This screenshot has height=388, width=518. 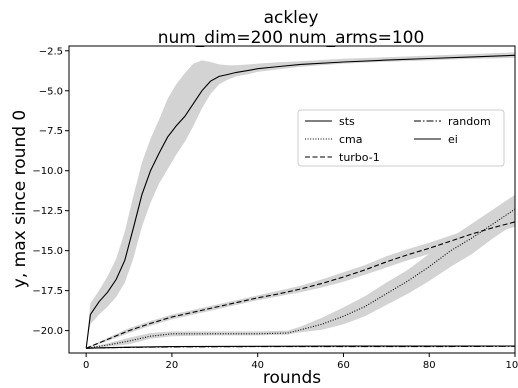 I want to click on y-tick-label--12.5: −12.5, so click(x=47, y=211).